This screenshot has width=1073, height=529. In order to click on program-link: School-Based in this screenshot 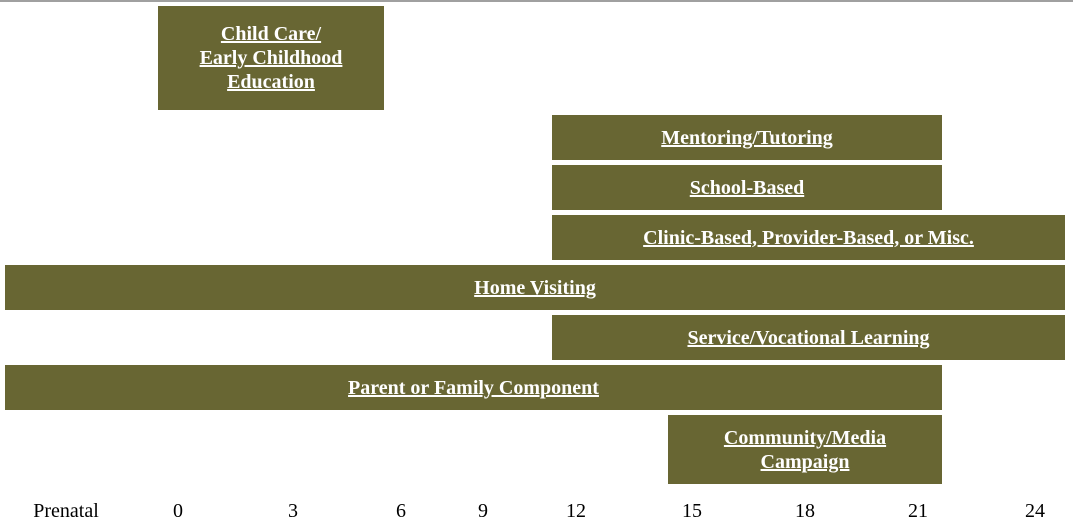, I will do `click(747, 187)`.